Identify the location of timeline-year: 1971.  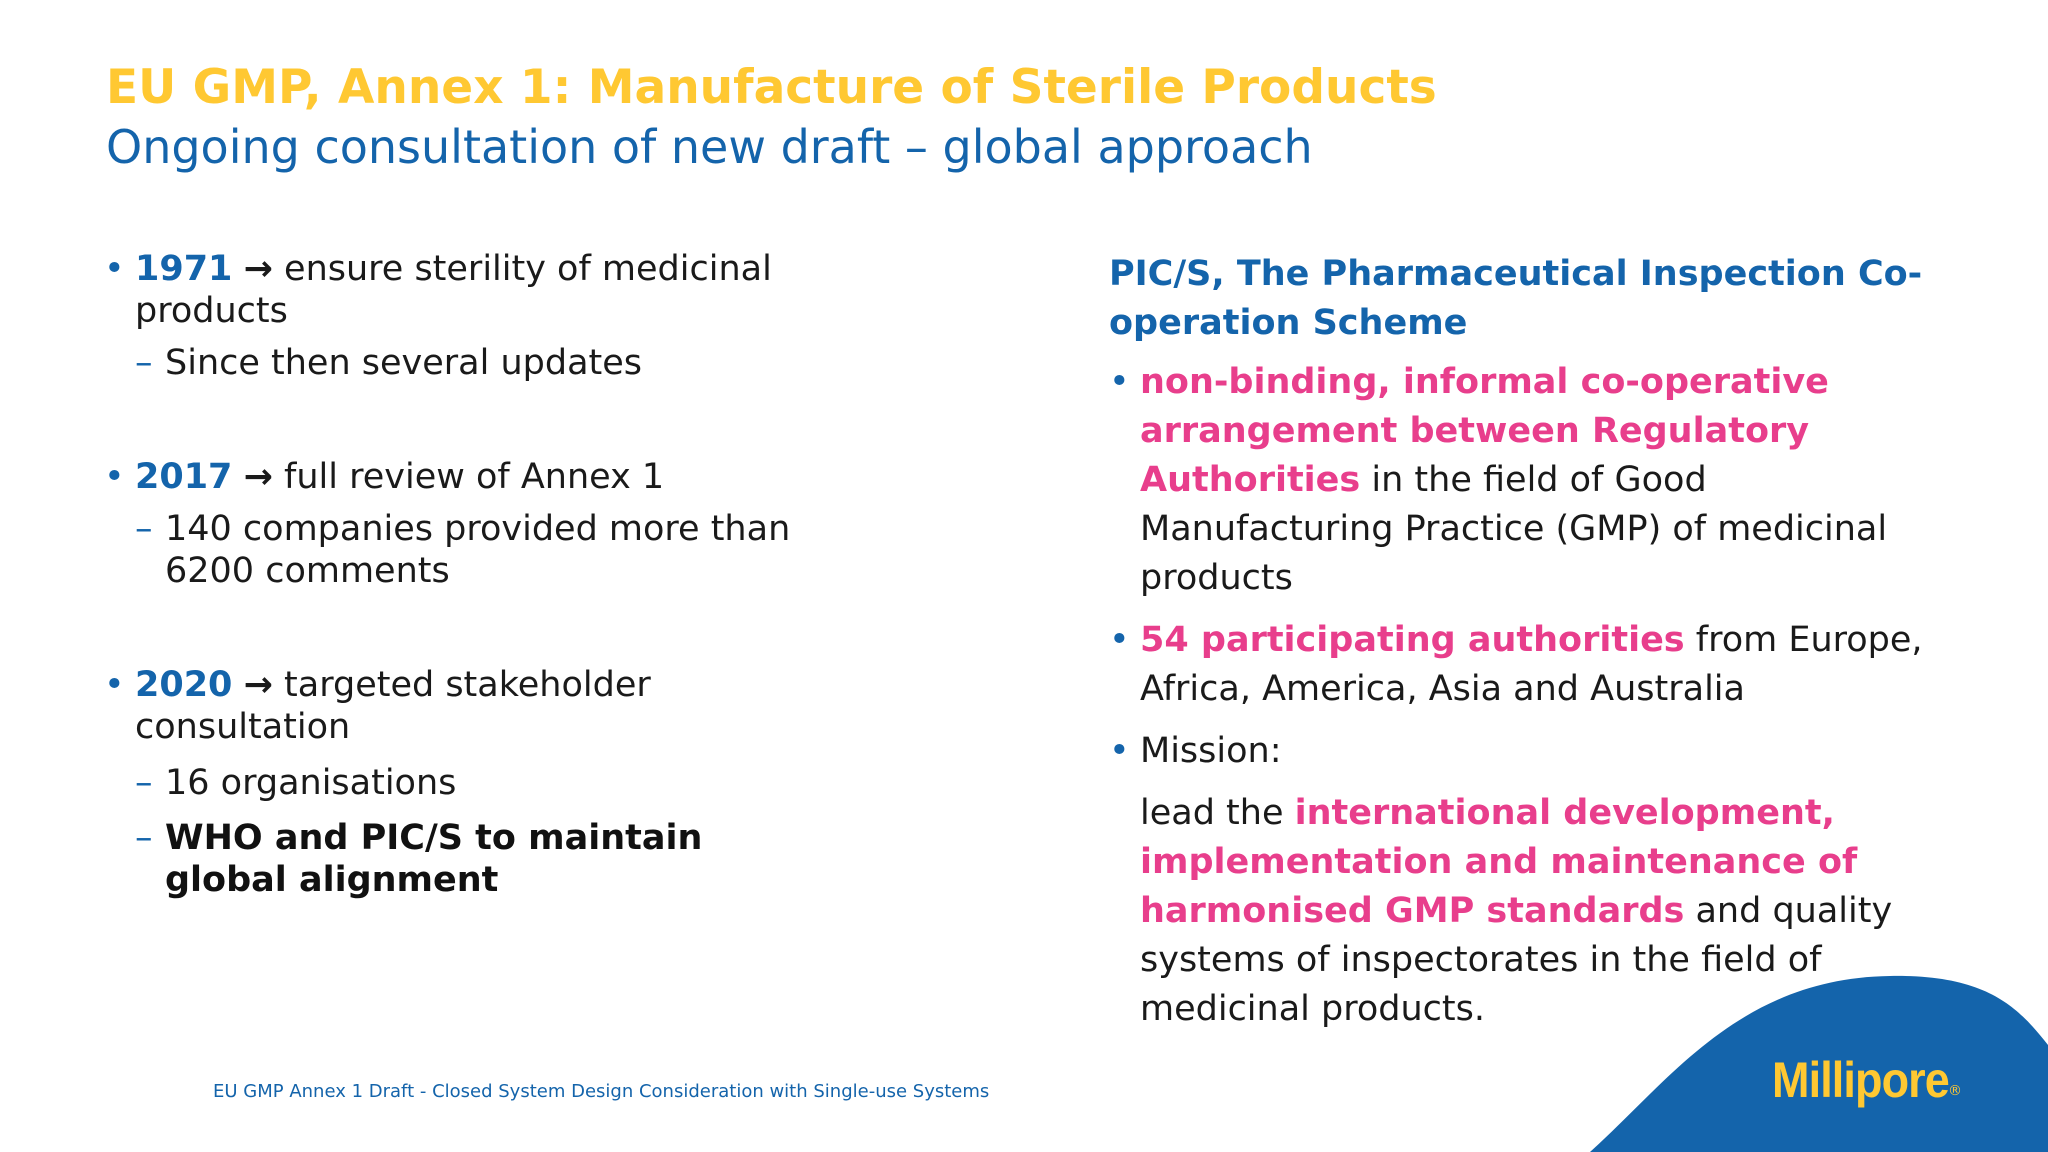
(184, 269).